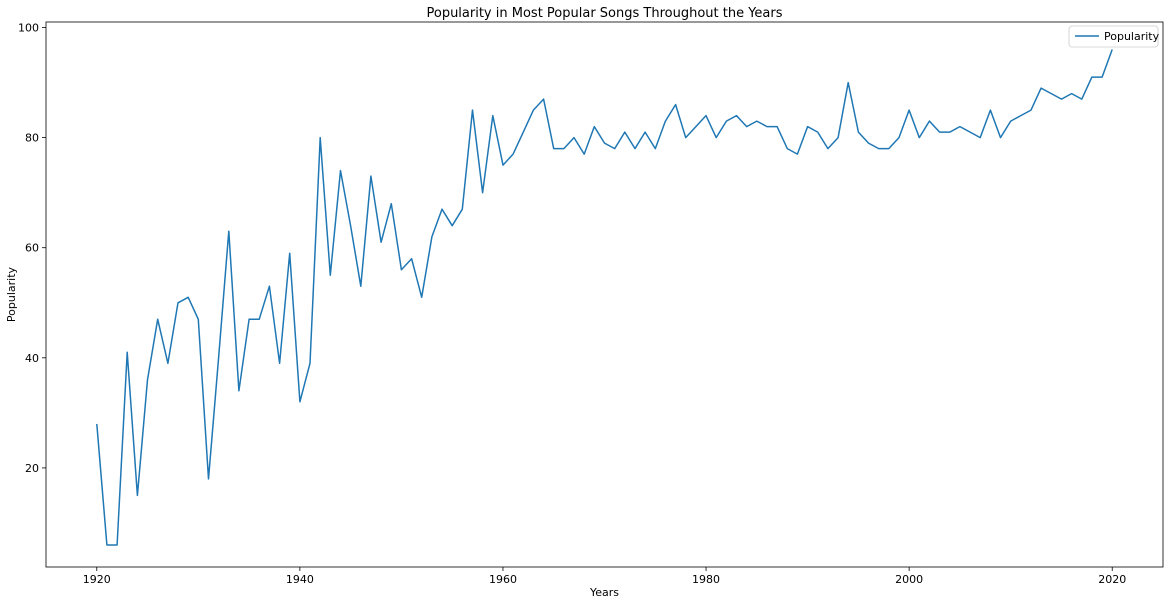 This screenshot has width=1170, height=604. I want to click on y-axis-ticks: 20 40 60 80 100, so click(32, 248).